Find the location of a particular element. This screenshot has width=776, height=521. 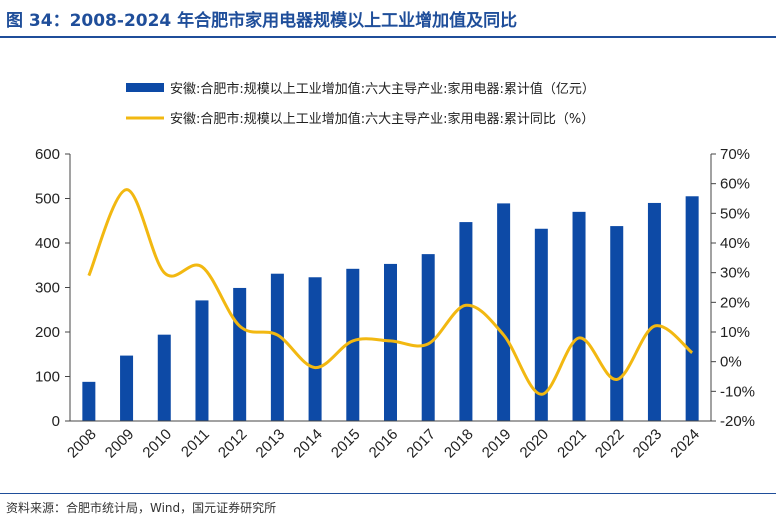

right-tick-label: -10% is located at coordinates (737, 391).